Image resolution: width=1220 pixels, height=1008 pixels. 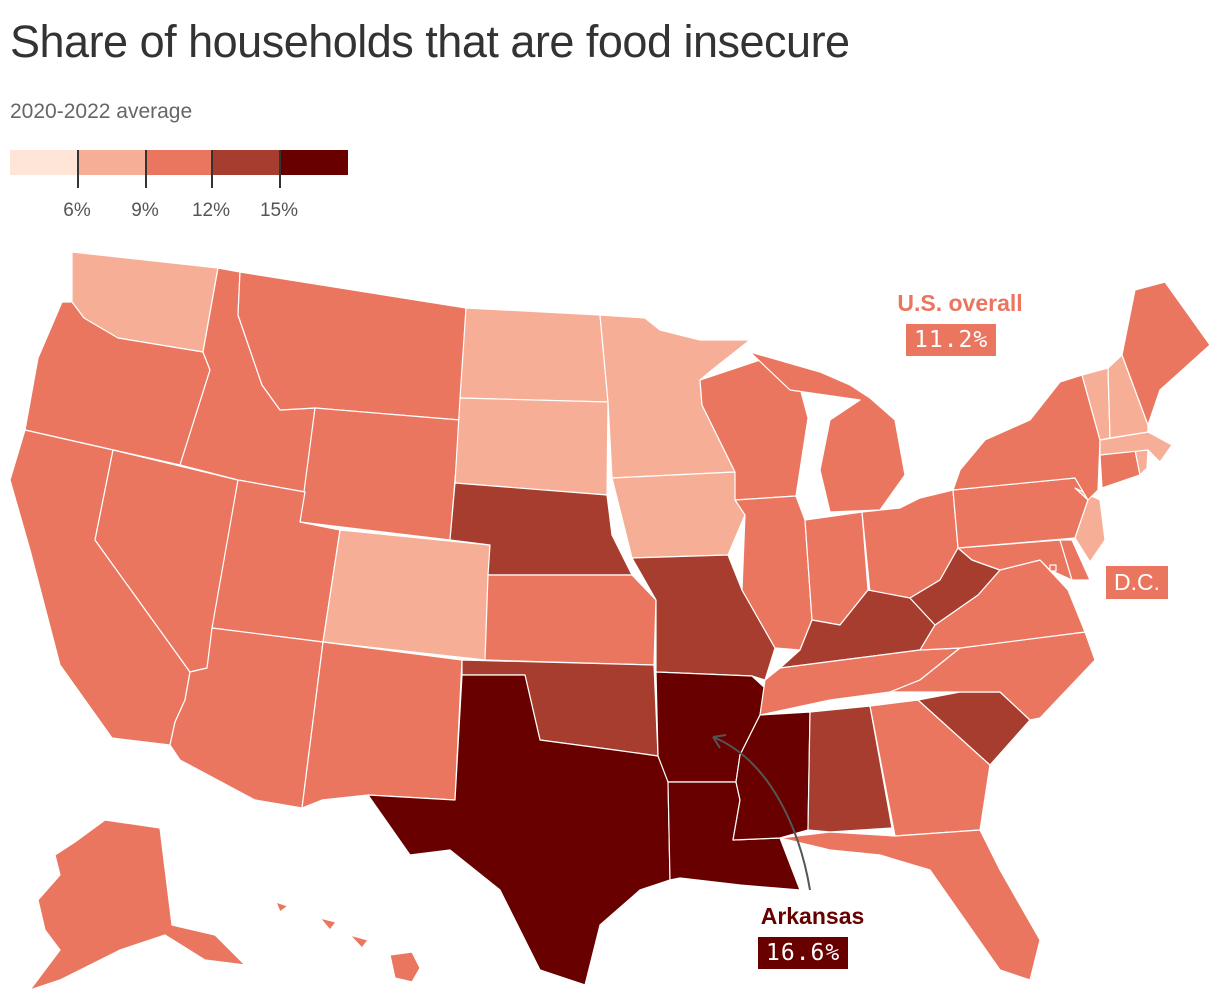 What do you see at coordinates (77, 210) in the screenshot?
I see `legend-tick-label: 6%` at bounding box center [77, 210].